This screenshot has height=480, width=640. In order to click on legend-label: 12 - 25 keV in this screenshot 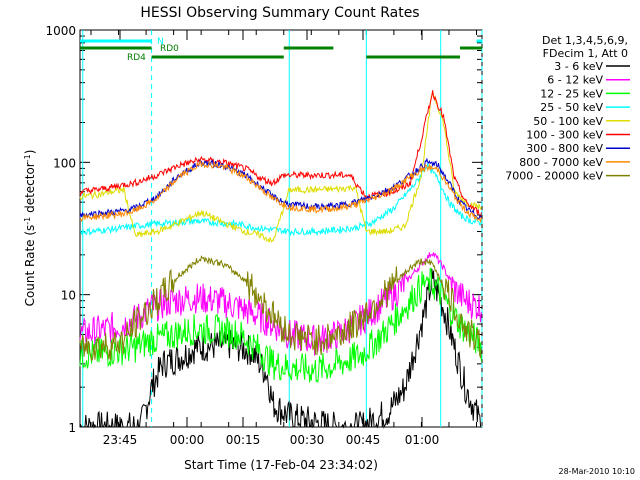, I will do `click(571, 93)`.